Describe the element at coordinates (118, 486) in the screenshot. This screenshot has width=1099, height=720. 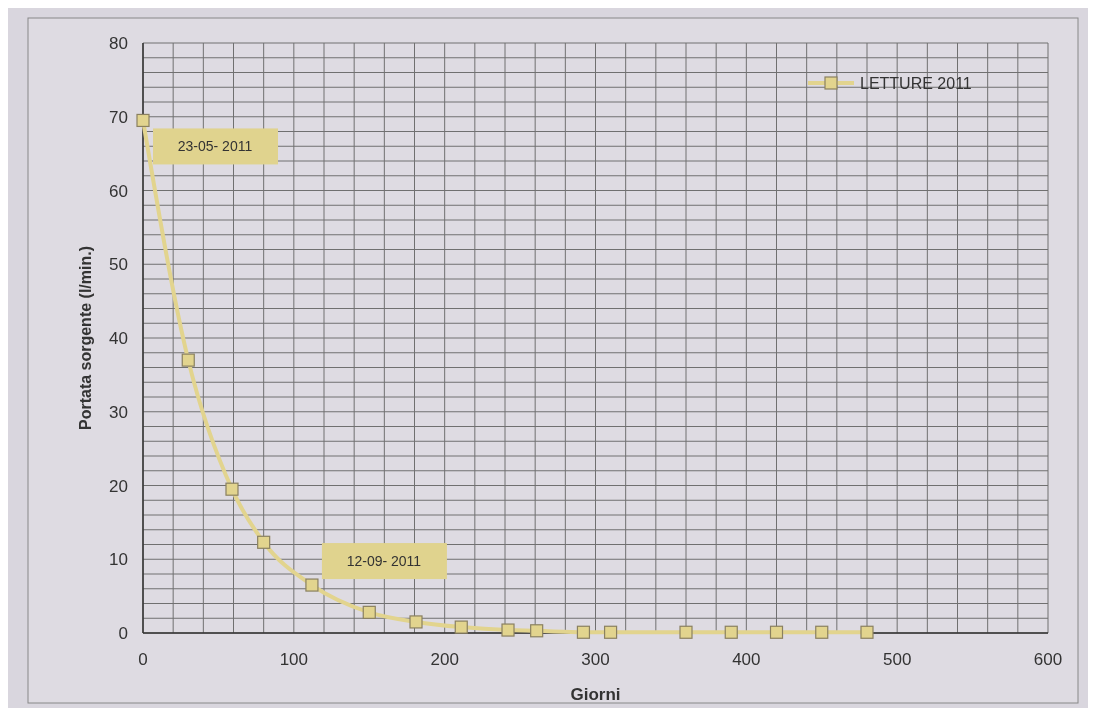
I see `y-tick-label: 20` at that location.